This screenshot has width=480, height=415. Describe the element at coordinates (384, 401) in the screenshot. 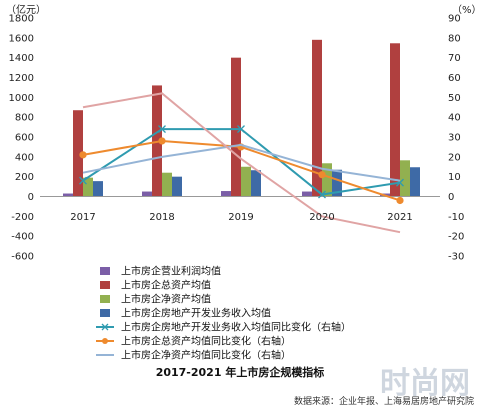

I see `chart-source: 数据来源：企业年报、上海易居房地产研究院` at that location.